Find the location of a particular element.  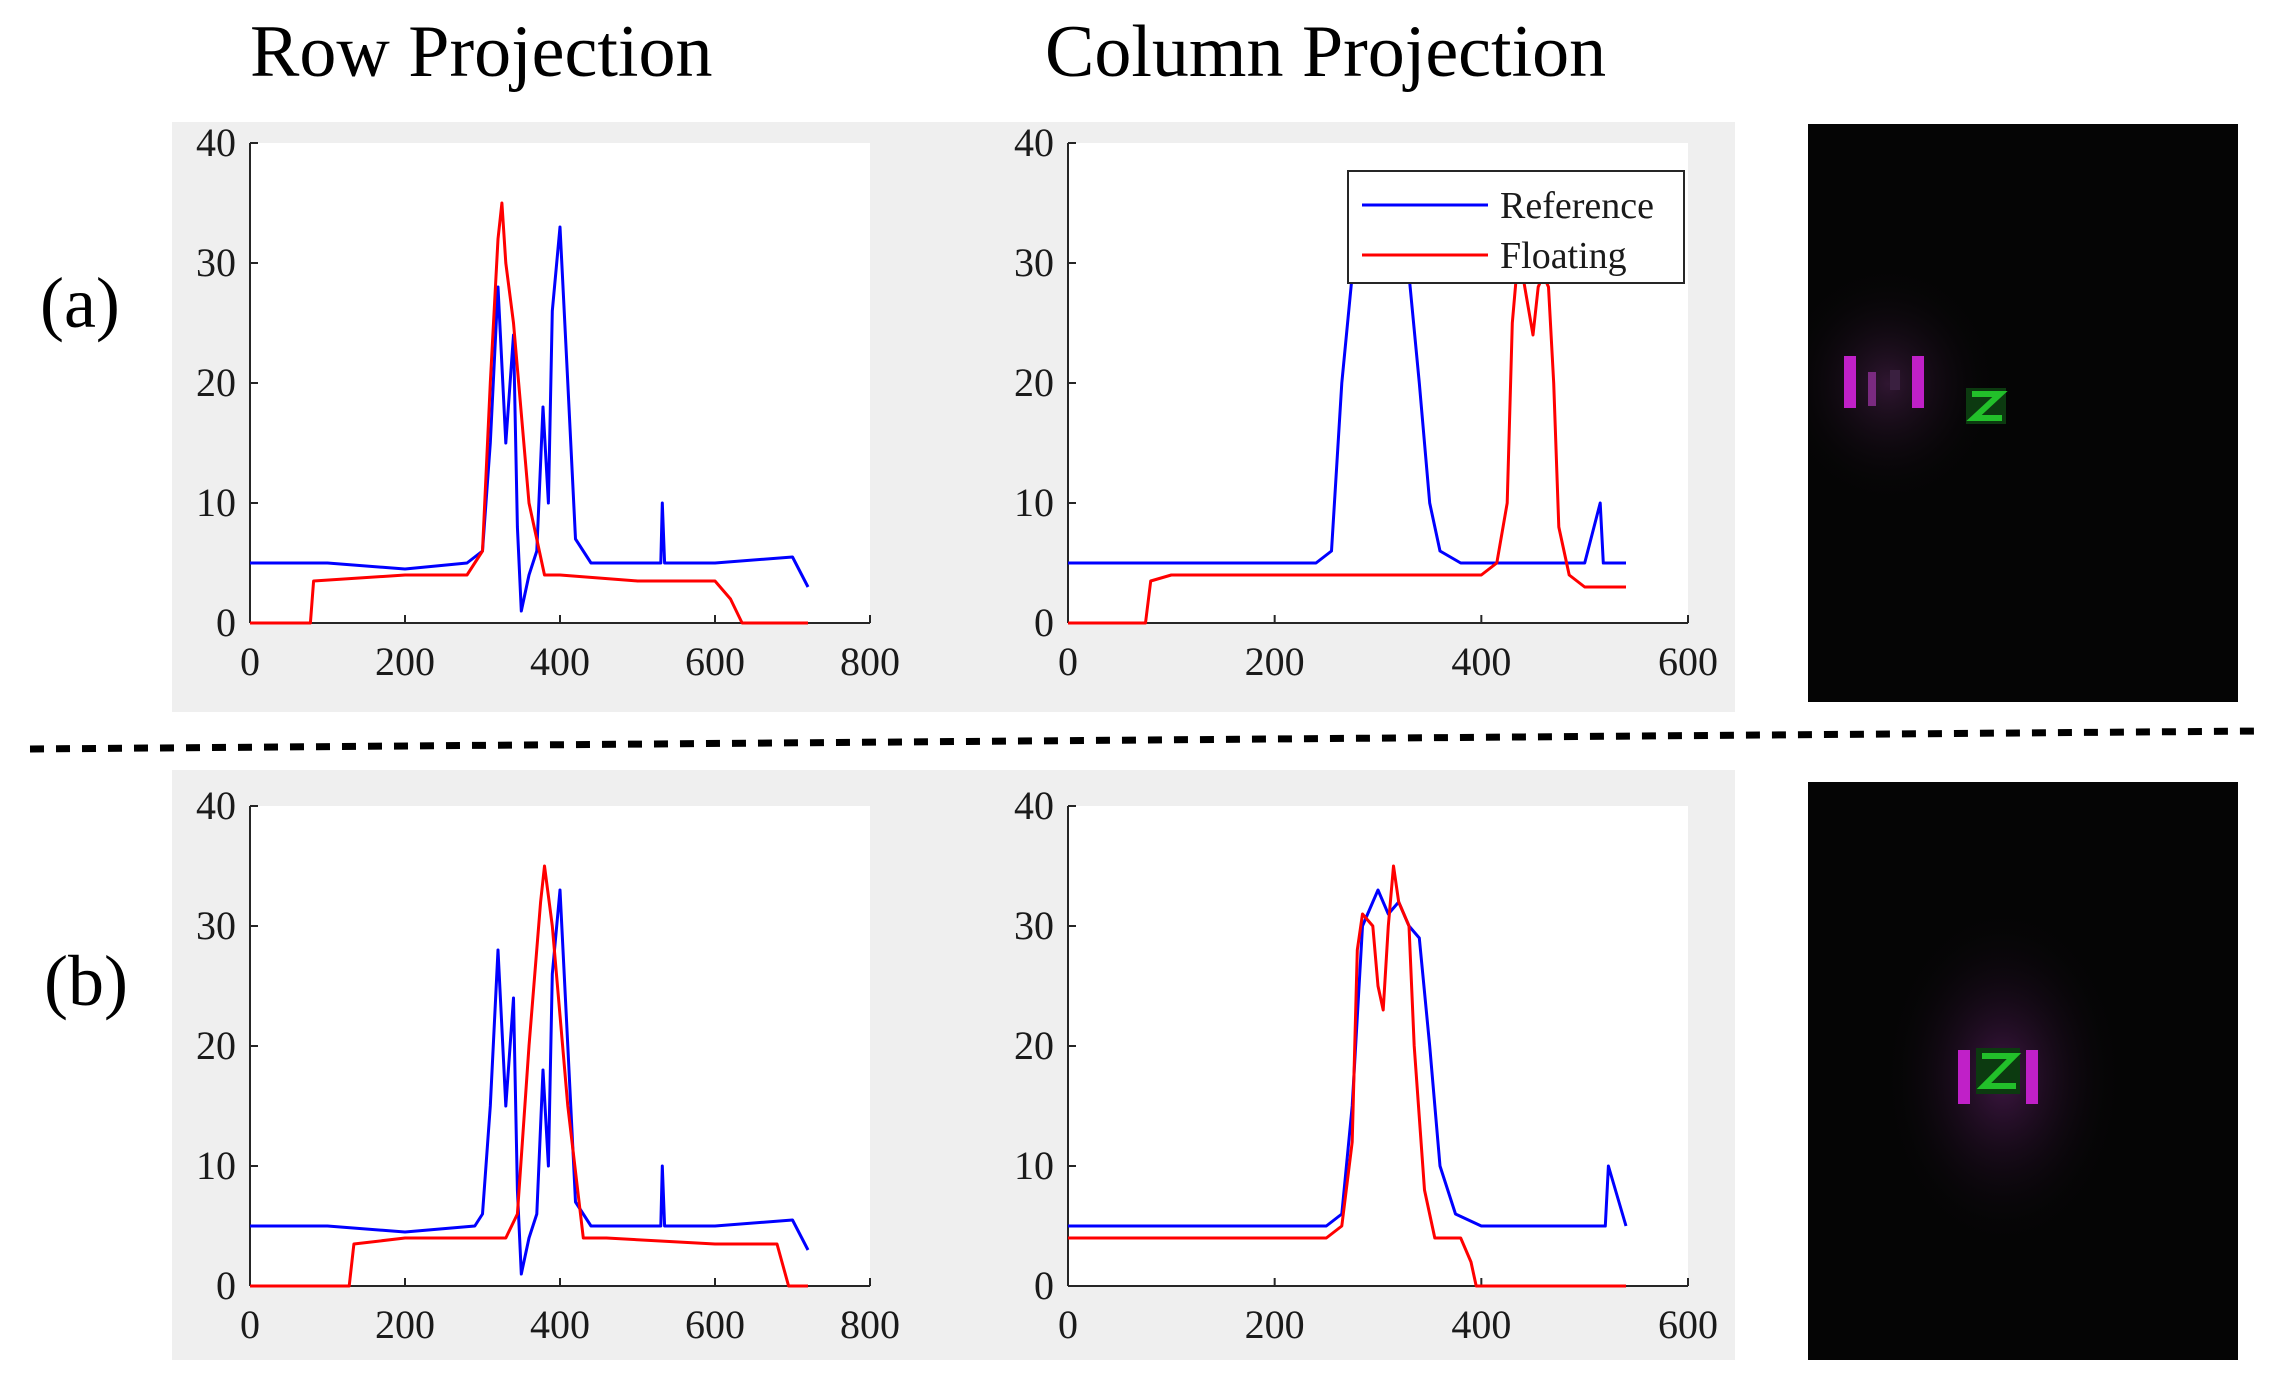

row-label-b: (b) is located at coordinates (86, 981).